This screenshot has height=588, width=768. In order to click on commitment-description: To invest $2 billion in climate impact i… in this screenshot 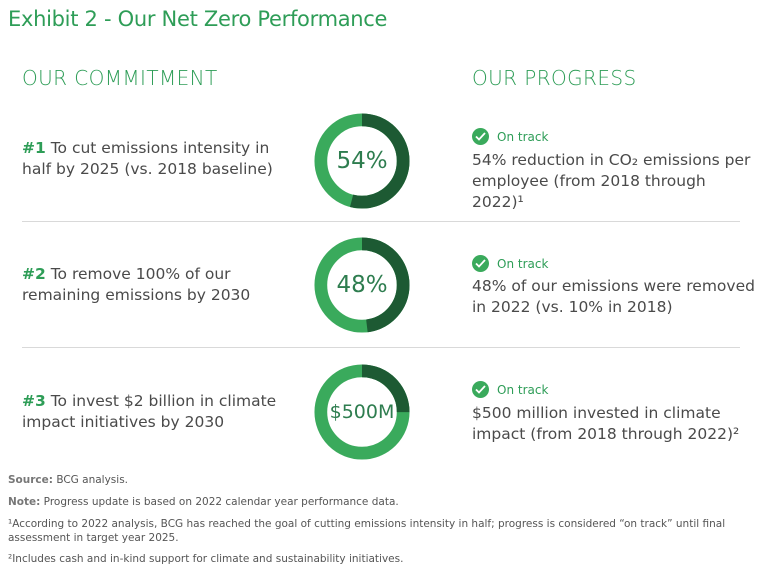, I will do `click(149, 411)`.